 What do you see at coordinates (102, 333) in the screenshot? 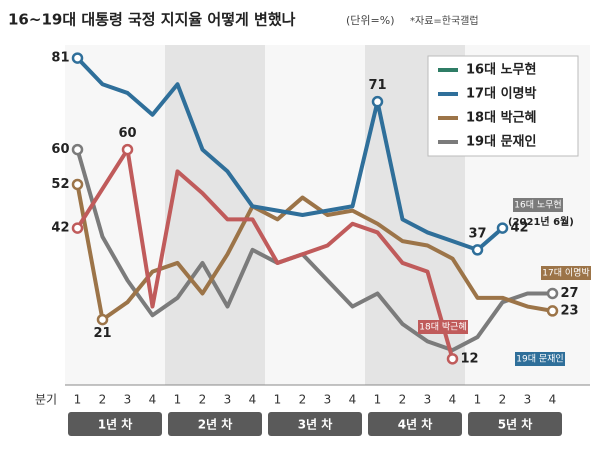
I see `data-label: 21` at bounding box center [102, 333].